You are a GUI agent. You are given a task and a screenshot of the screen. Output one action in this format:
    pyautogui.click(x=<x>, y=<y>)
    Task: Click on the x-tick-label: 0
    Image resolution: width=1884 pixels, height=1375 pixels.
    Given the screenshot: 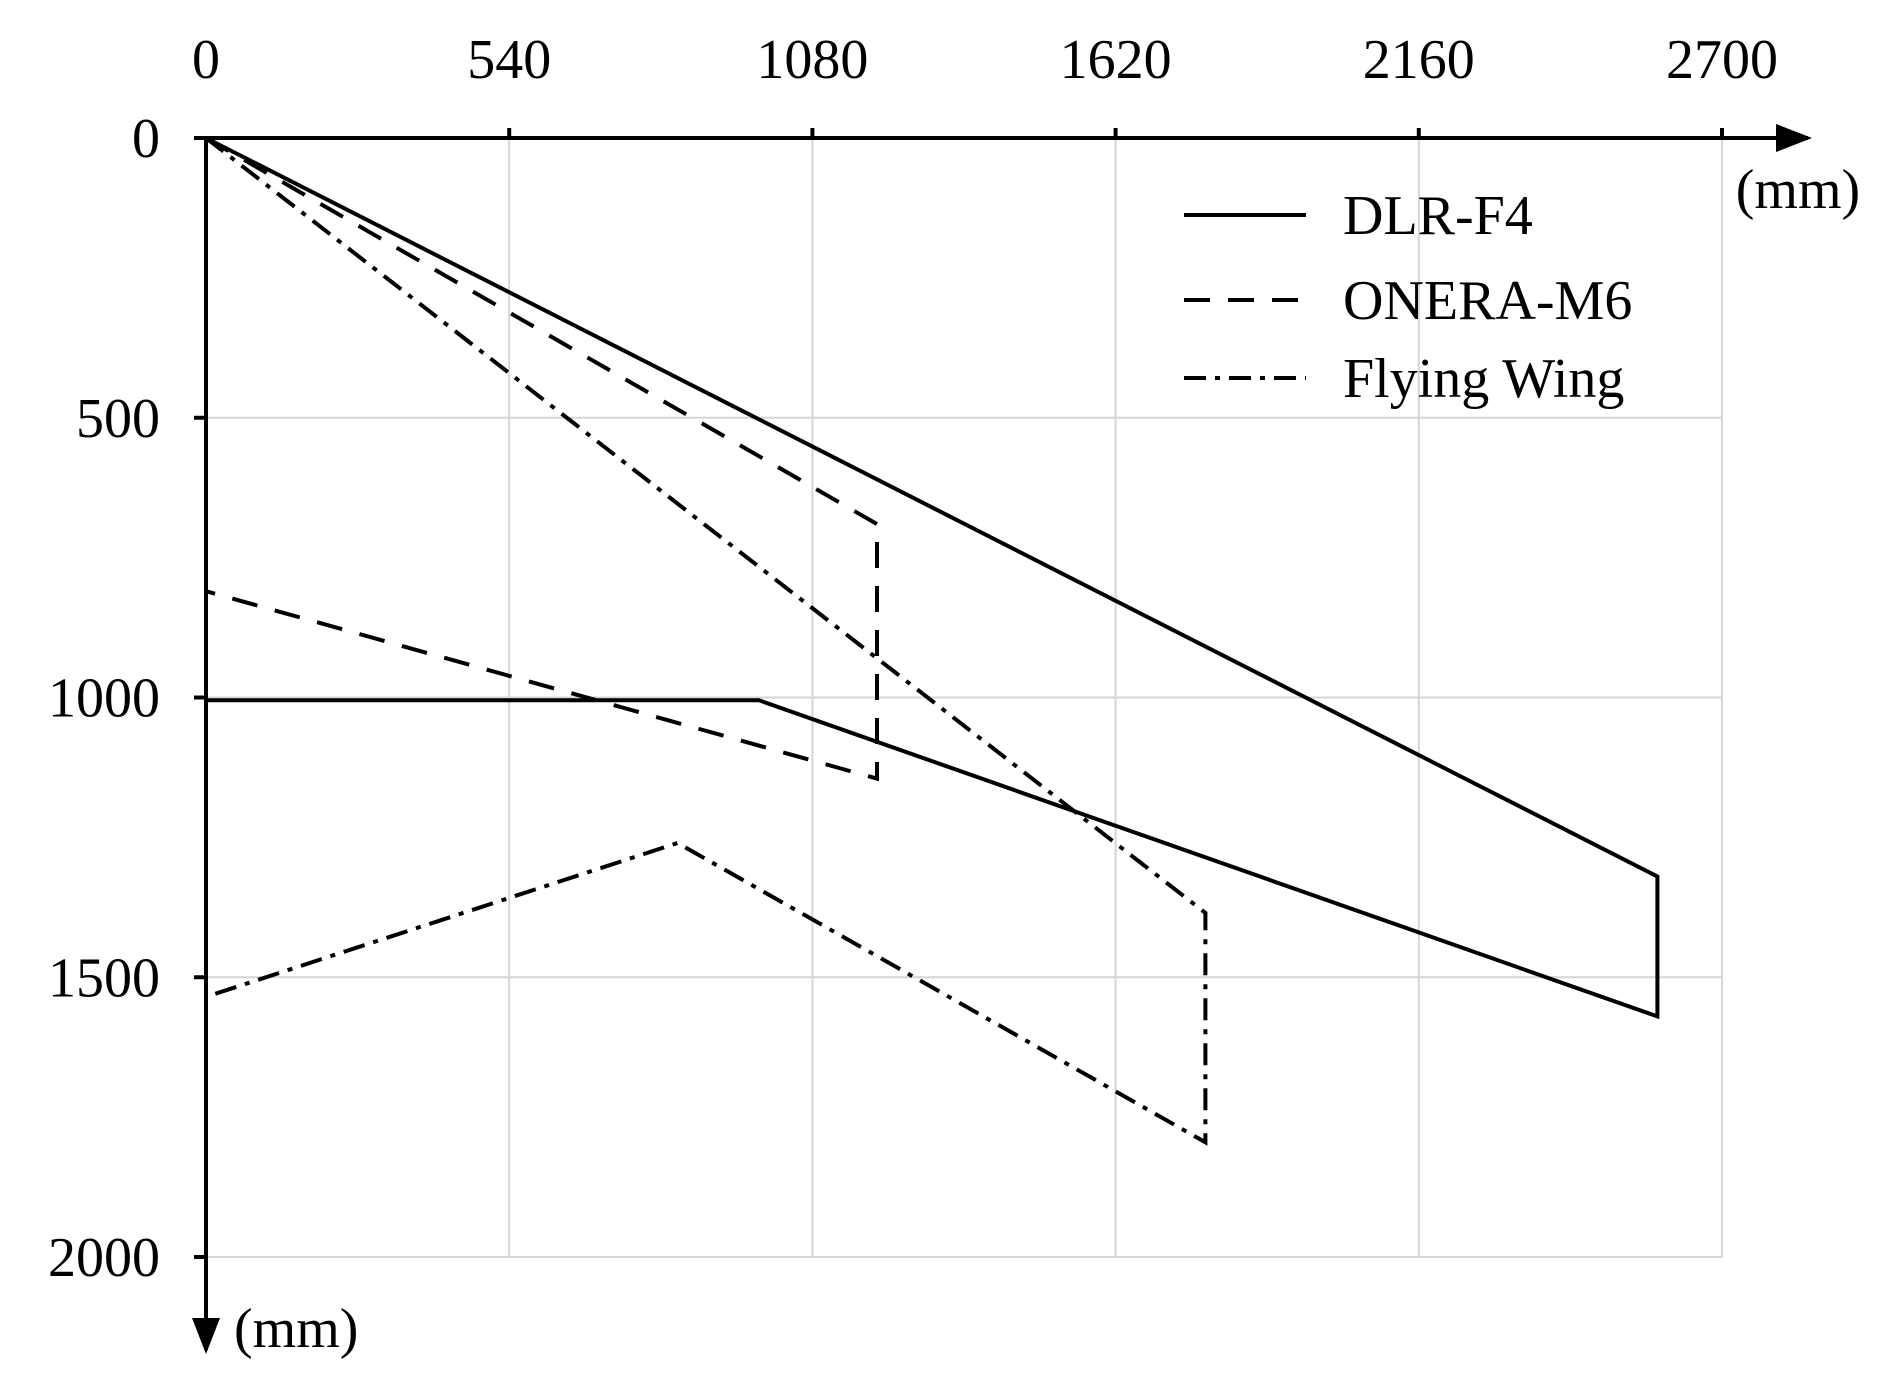 What is the action you would take?
    pyautogui.click(x=206, y=60)
    